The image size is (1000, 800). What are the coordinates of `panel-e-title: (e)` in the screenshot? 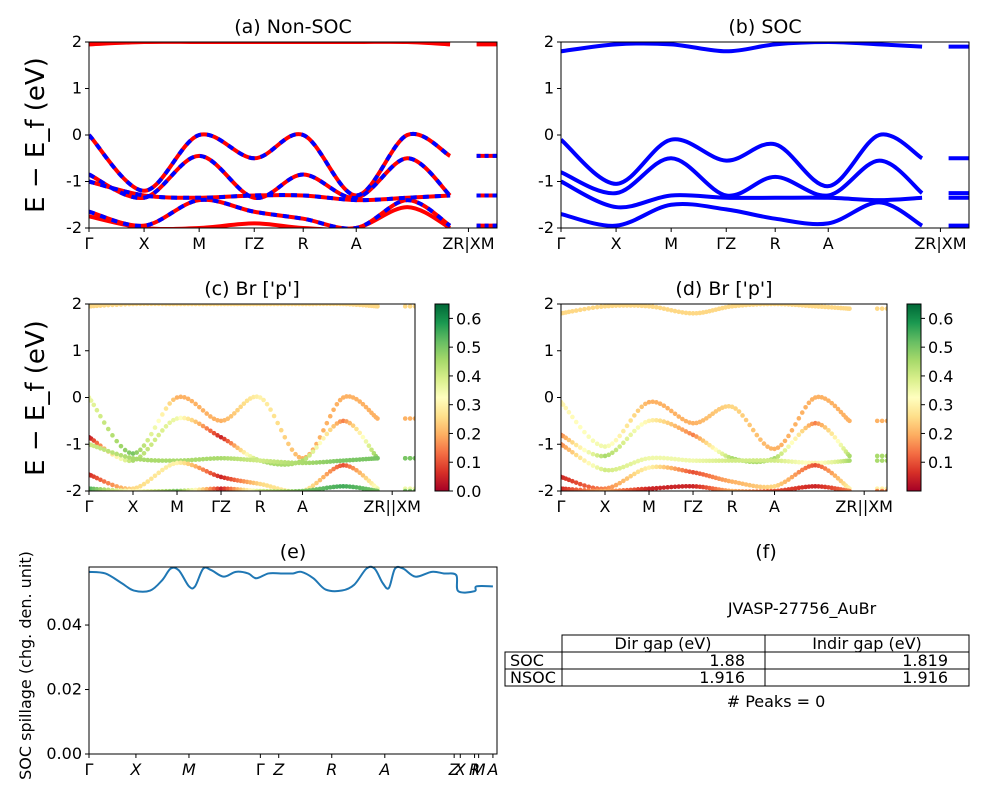 It's located at (293, 552).